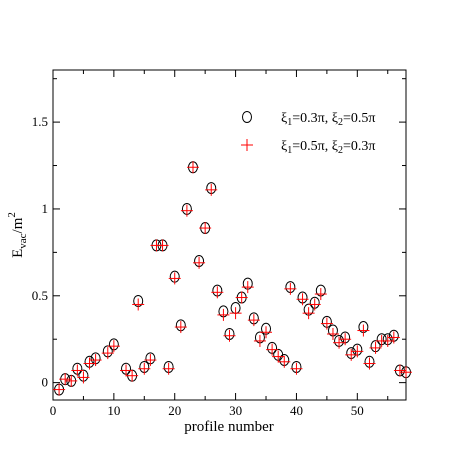 The height and width of the screenshot is (469, 457). Describe the element at coordinates (359, 146) in the screenshot. I see `legend-2-part-c: =0.3π` at that location.